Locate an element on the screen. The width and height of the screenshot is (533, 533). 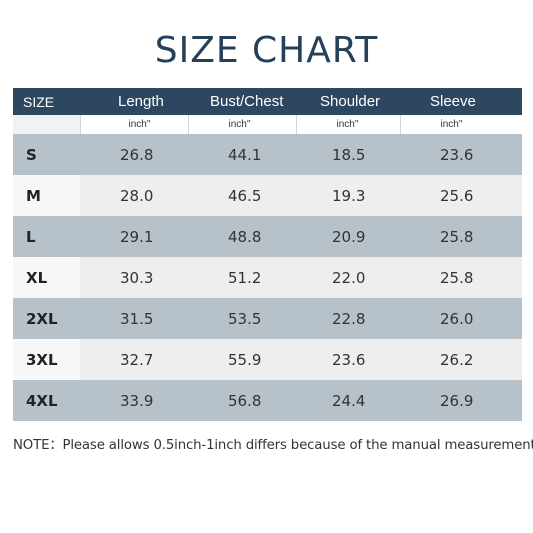
size-label: 2XL is located at coordinates (46, 318).